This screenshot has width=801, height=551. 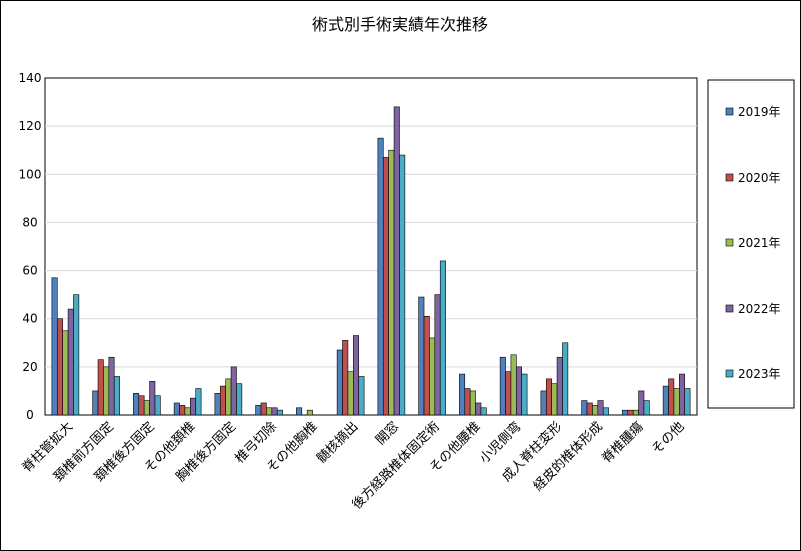 I want to click on bar-2021年-胸椎後方固定, so click(x=228, y=397).